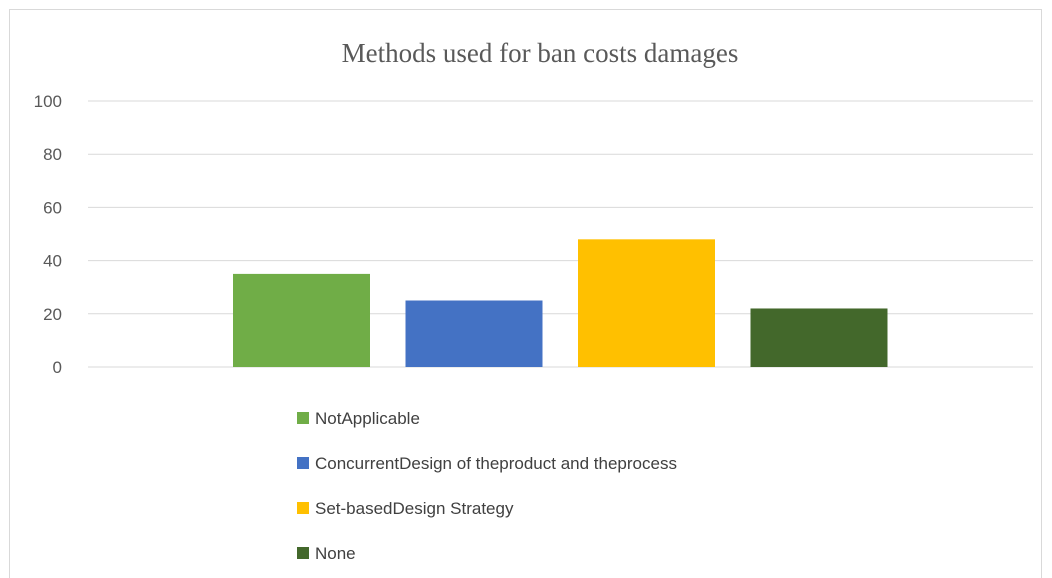 This screenshot has height=578, width=1052. Describe the element at coordinates (48, 234) in the screenshot. I see `y-axis-ticks: 0 20 40 60 80 100` at that location.